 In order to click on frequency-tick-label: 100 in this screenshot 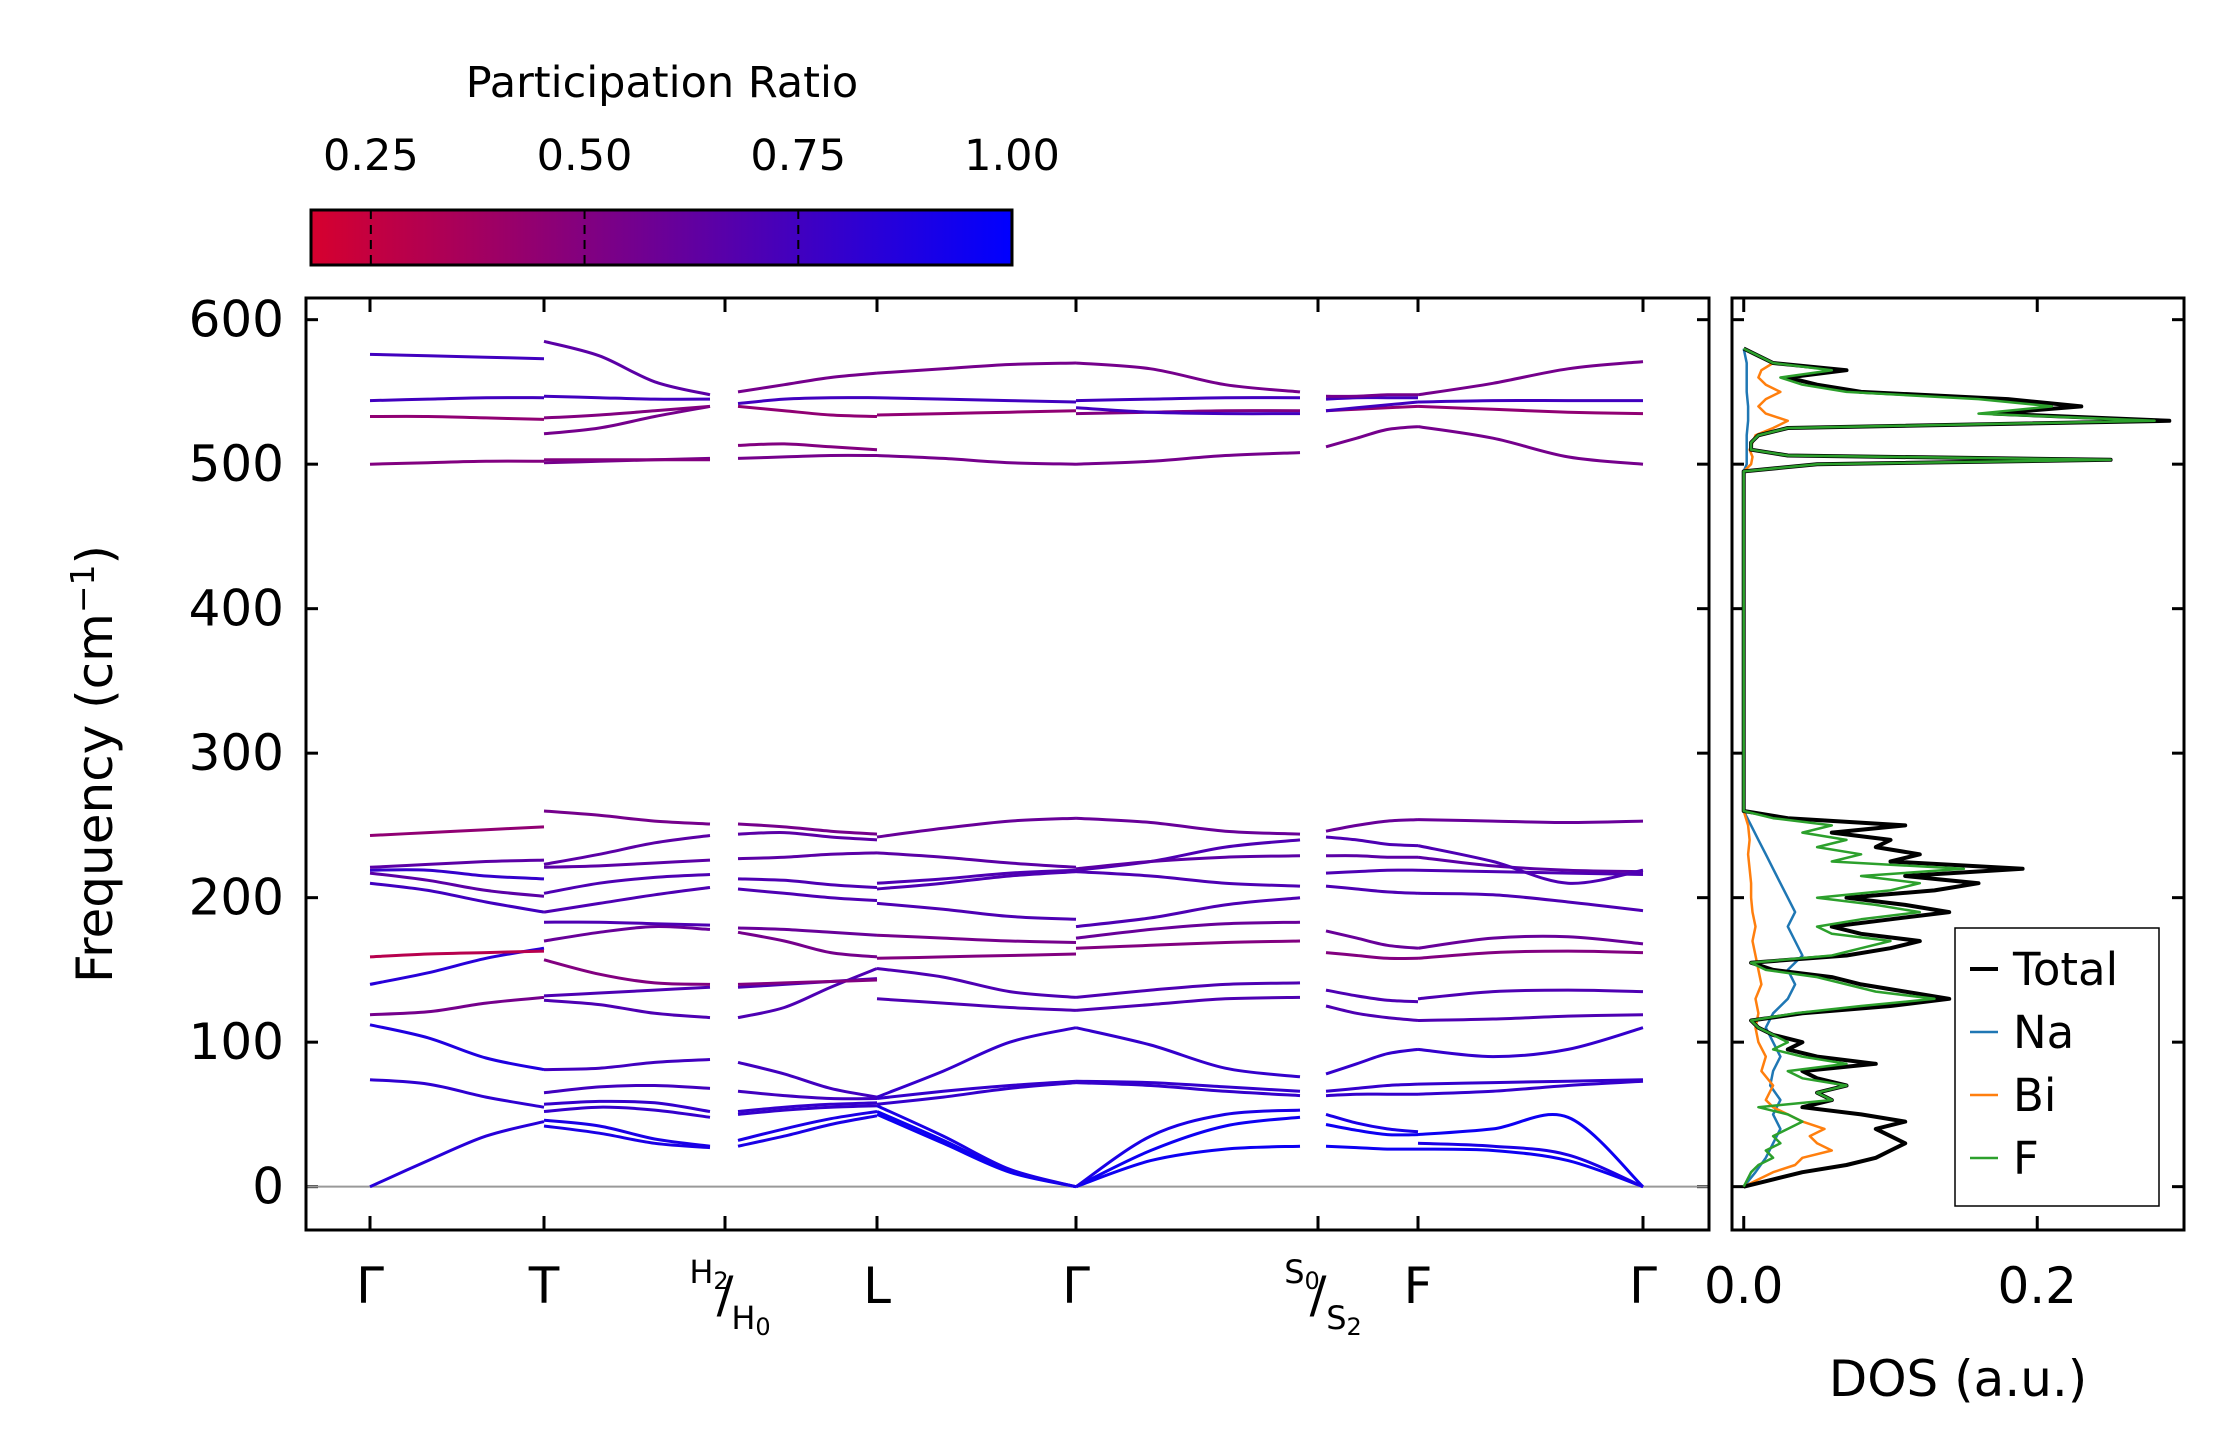, I will do `click(236, 1042)`.